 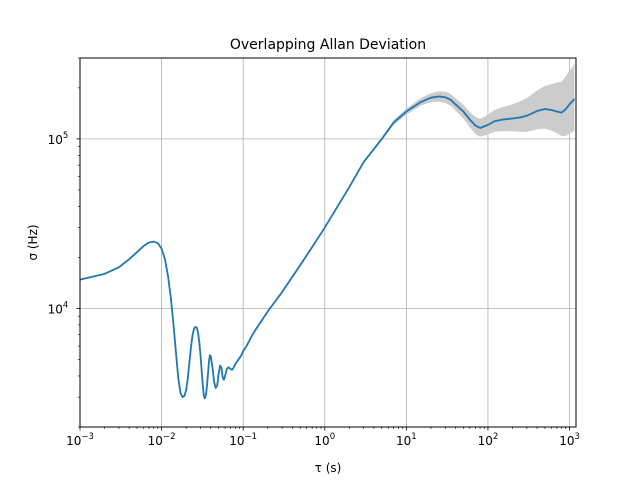 What do you see at coordinates (488, 440) in the screenshot?
I see `x-tick-label: 10²` at bounding box center [488, 440].